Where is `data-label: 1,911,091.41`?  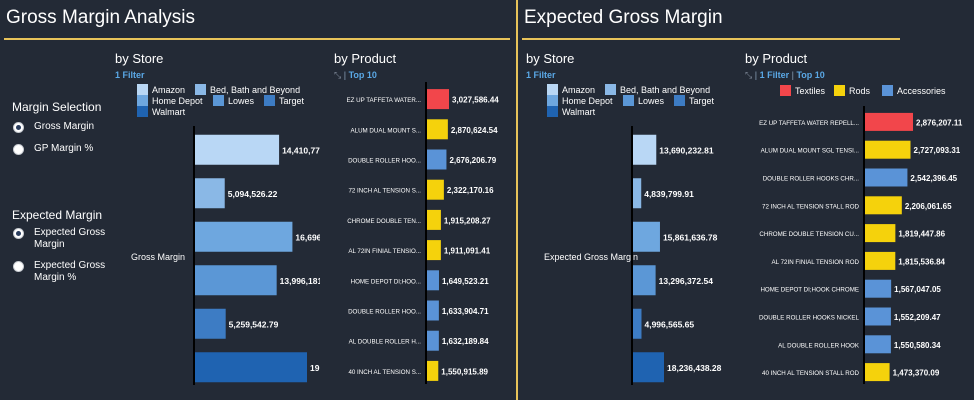 data-label: 1,911,091.41 is located at coordinates (467, 251).